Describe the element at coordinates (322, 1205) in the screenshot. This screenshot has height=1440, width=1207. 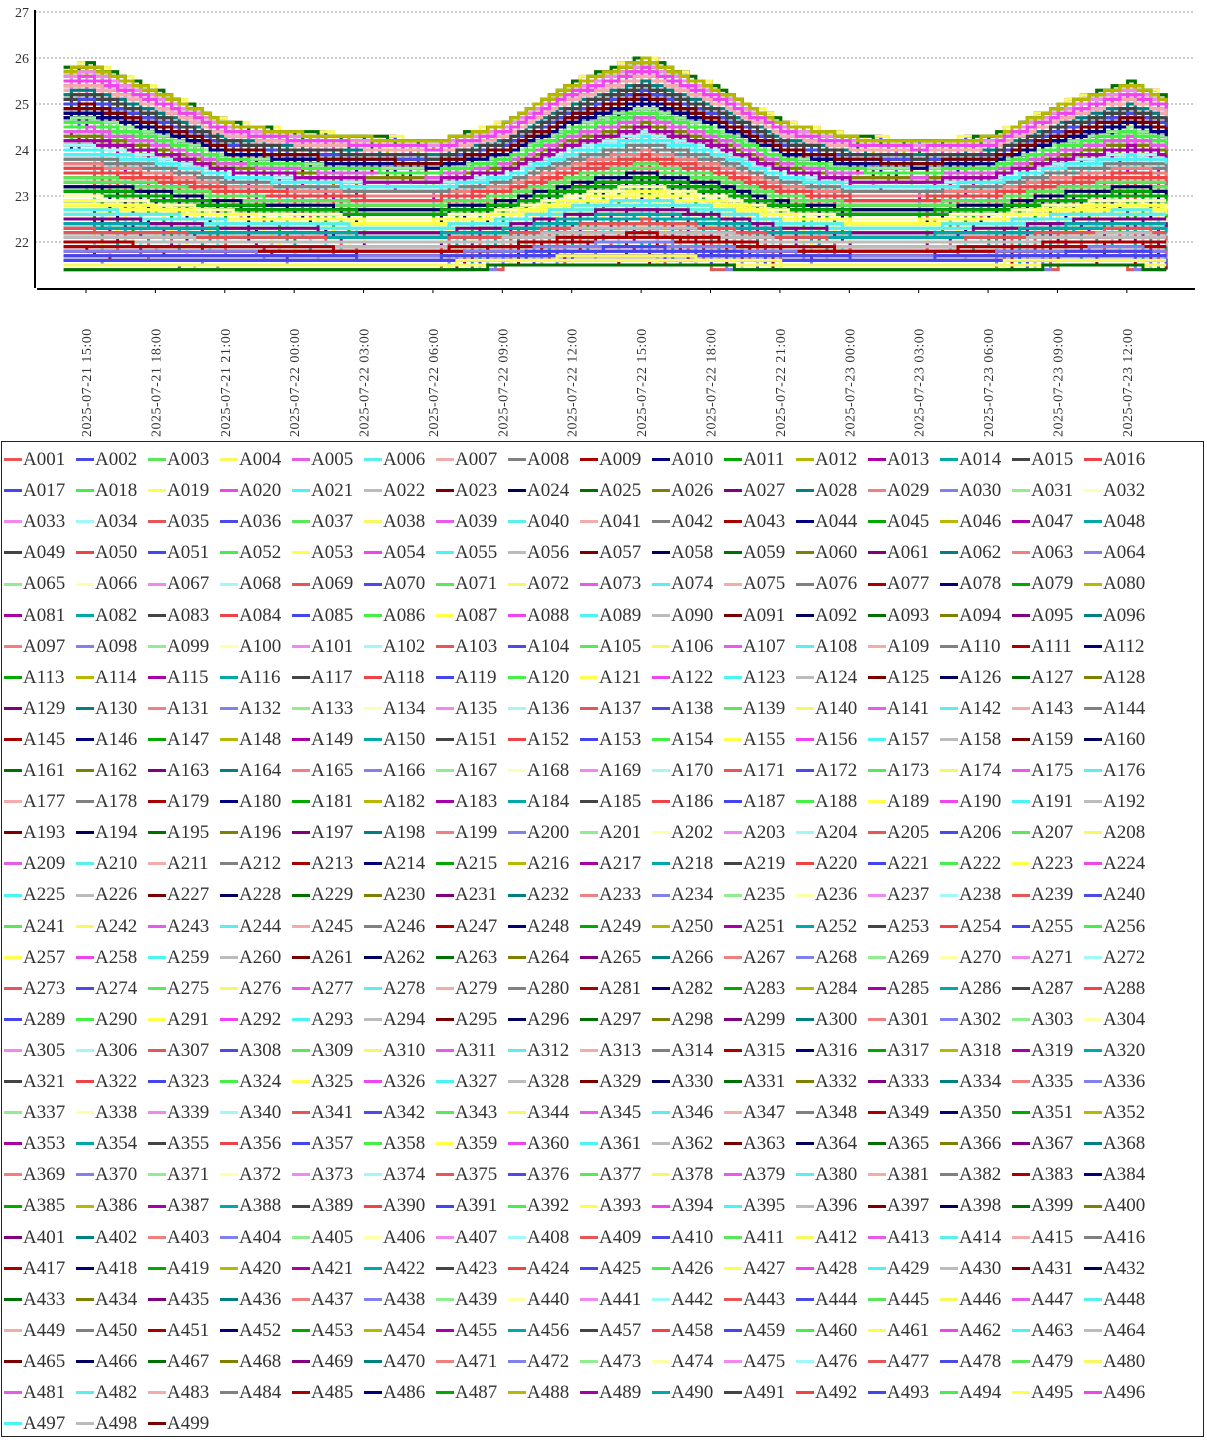
I see `legend-item: A389` at that location.